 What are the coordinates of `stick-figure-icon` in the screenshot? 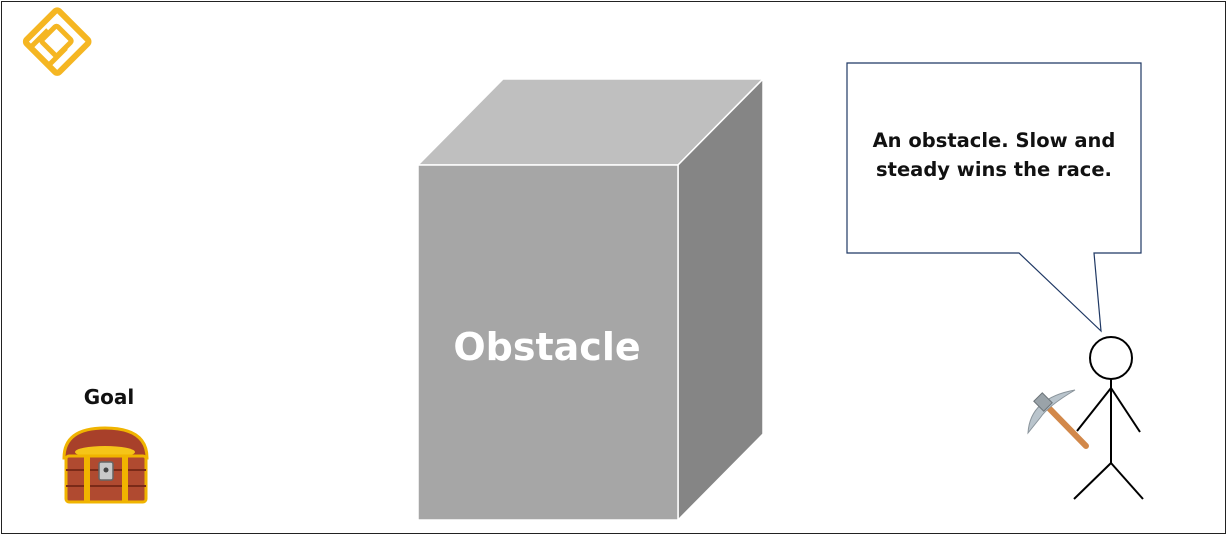 It's located at (1108, 418).